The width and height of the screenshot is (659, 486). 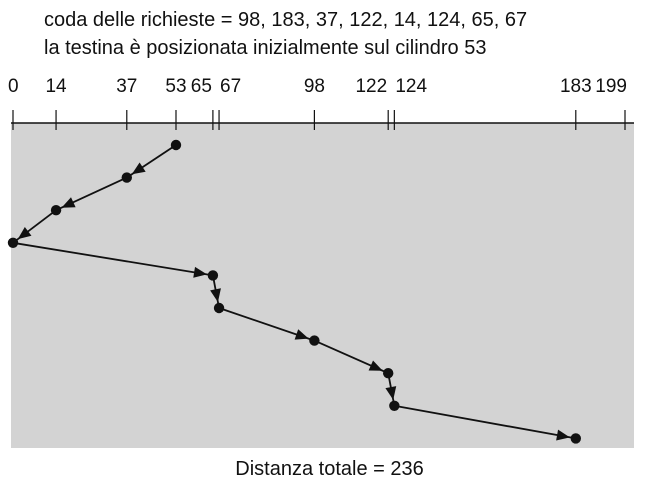 I want to click on axis-ticks: 0 14 37 53 65 67 98 122 124 183 199, so click(x=317, y=103).